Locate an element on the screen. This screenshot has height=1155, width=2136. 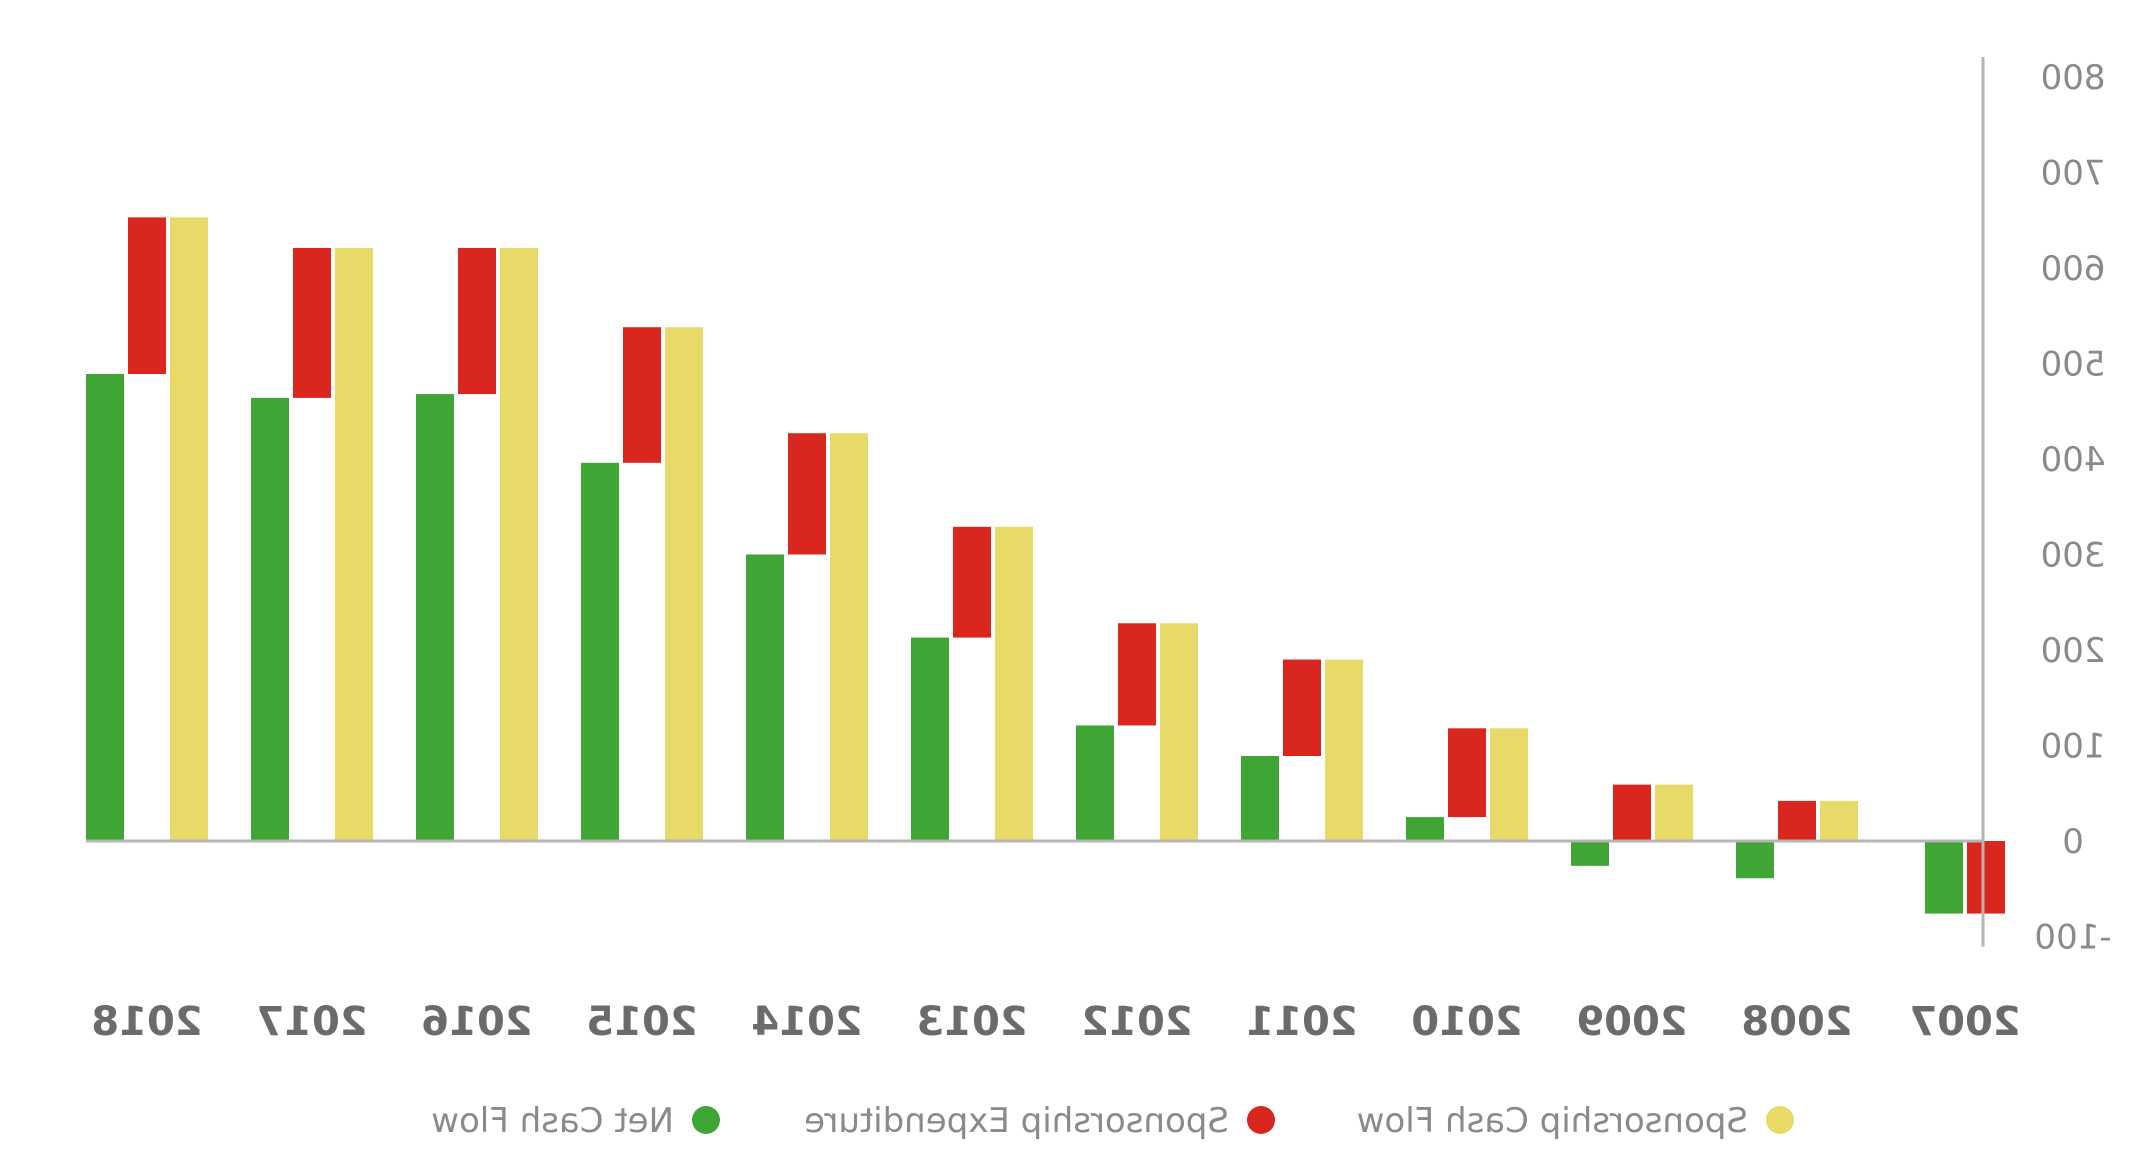
bar-sponsorship-cash-flow-2011 is located at coordinates (1344, 750).